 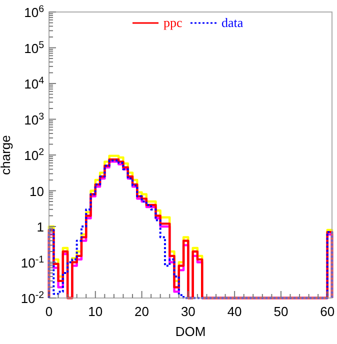 I want to click on x-tick-label: 10, so click(x=95, y=311).